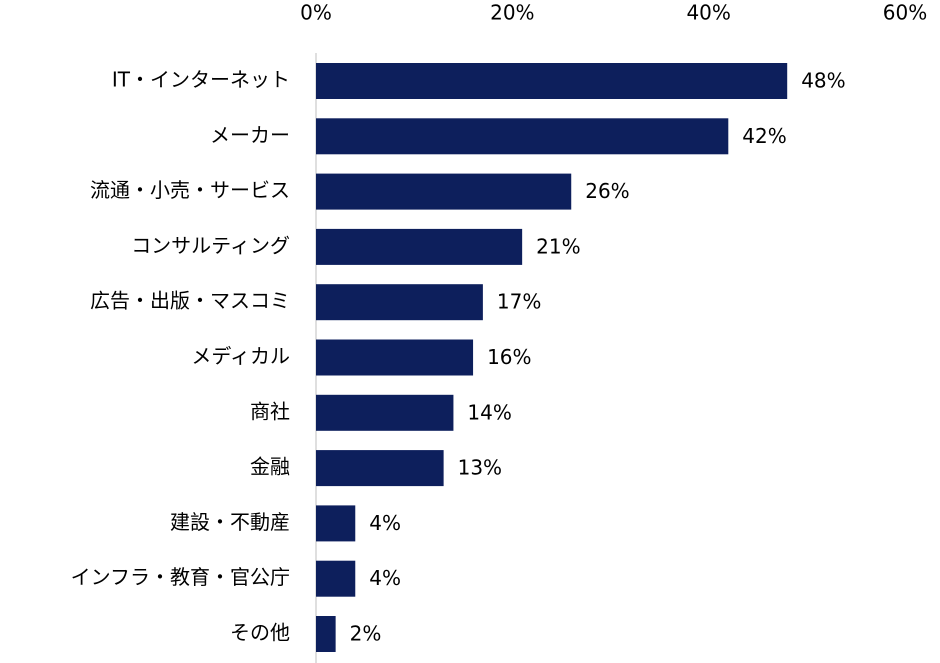  I want to click on y-tick-label: インフラ・教育・官公庁, so click(180, 577).